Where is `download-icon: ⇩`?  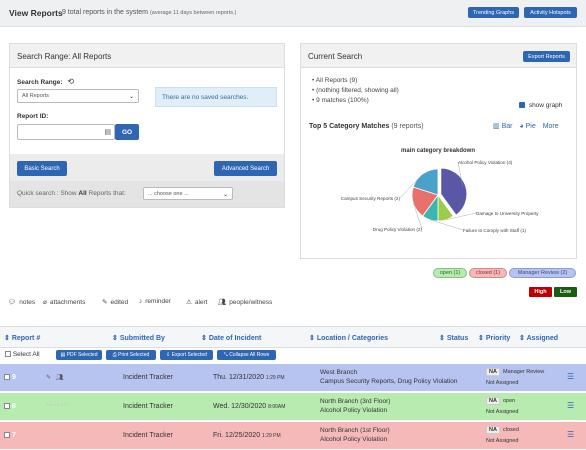 download-icon: ⇩ is located at coordinates (168, 355).